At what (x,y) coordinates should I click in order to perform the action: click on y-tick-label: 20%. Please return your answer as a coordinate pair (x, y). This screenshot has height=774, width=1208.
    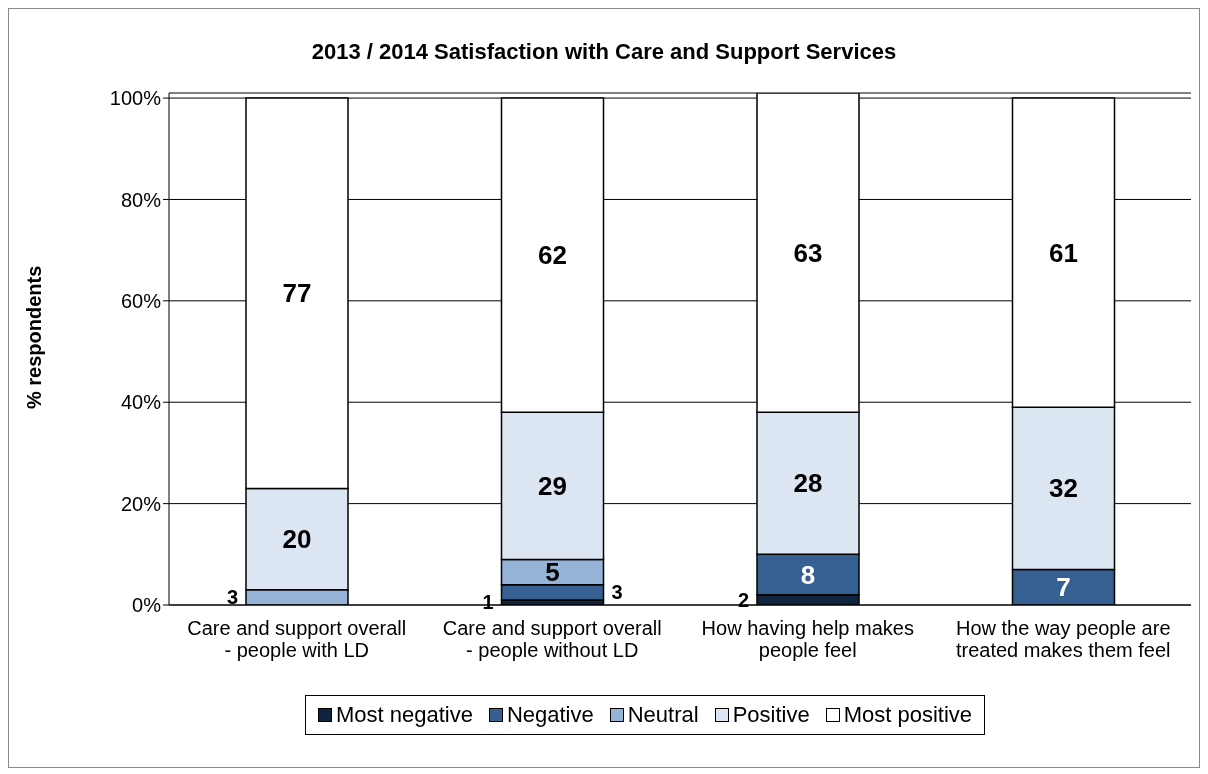
    Looking at the image, I should click on (141, 503).